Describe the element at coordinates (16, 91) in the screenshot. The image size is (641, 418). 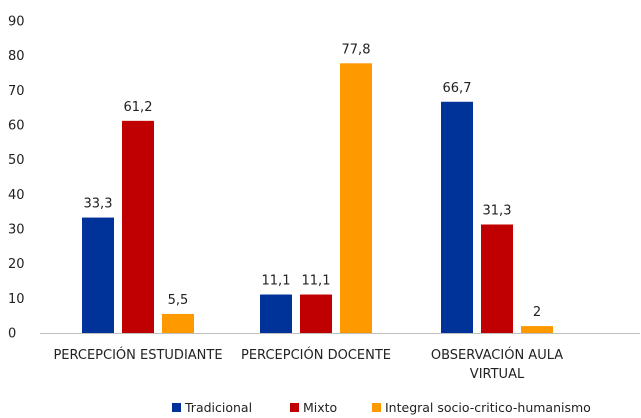
I see `y-tick-label: 70` at that location.